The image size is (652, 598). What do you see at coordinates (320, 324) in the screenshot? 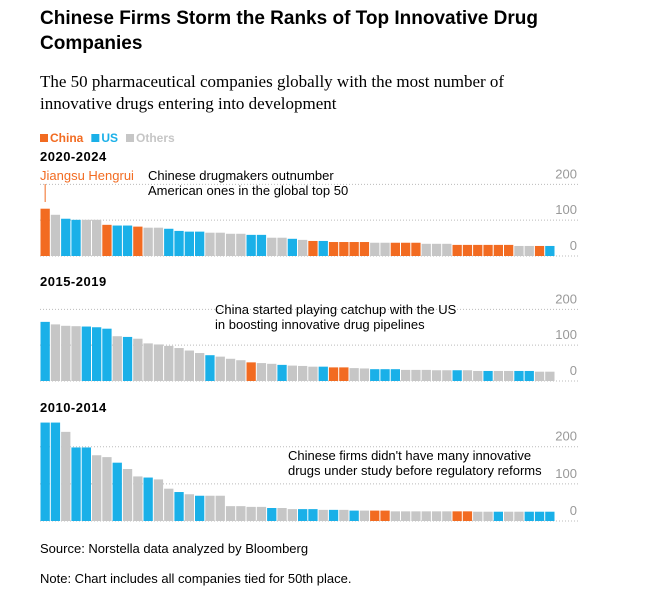
I see `annotation: in boosting innovative drug pipelines` at bounding box center [320, 324].